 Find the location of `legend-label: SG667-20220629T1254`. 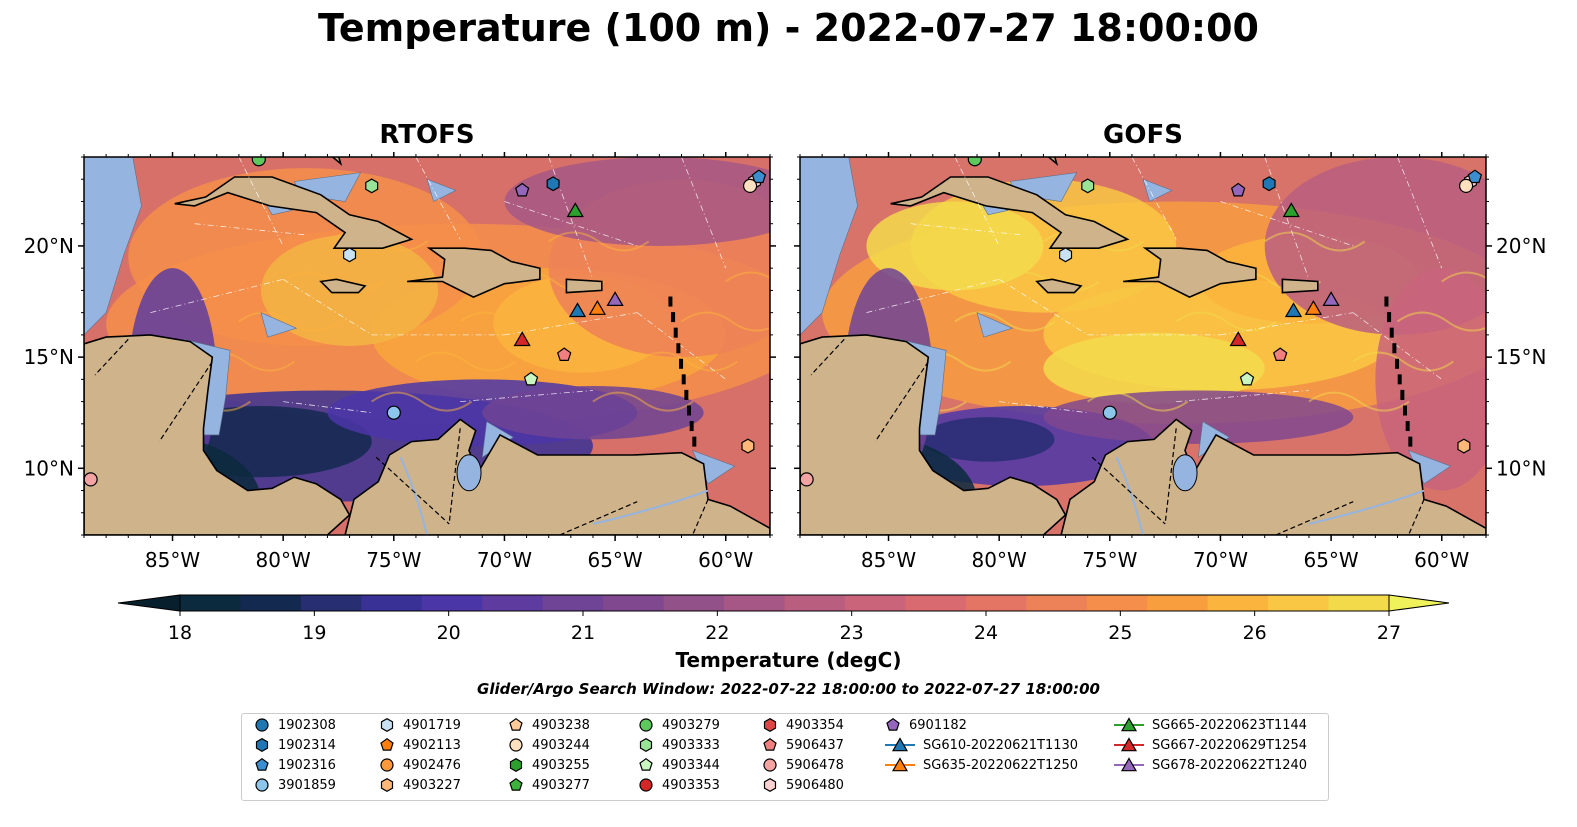

legend-label: SG667-20220629T1254 is located at coordinates (1230, 745).